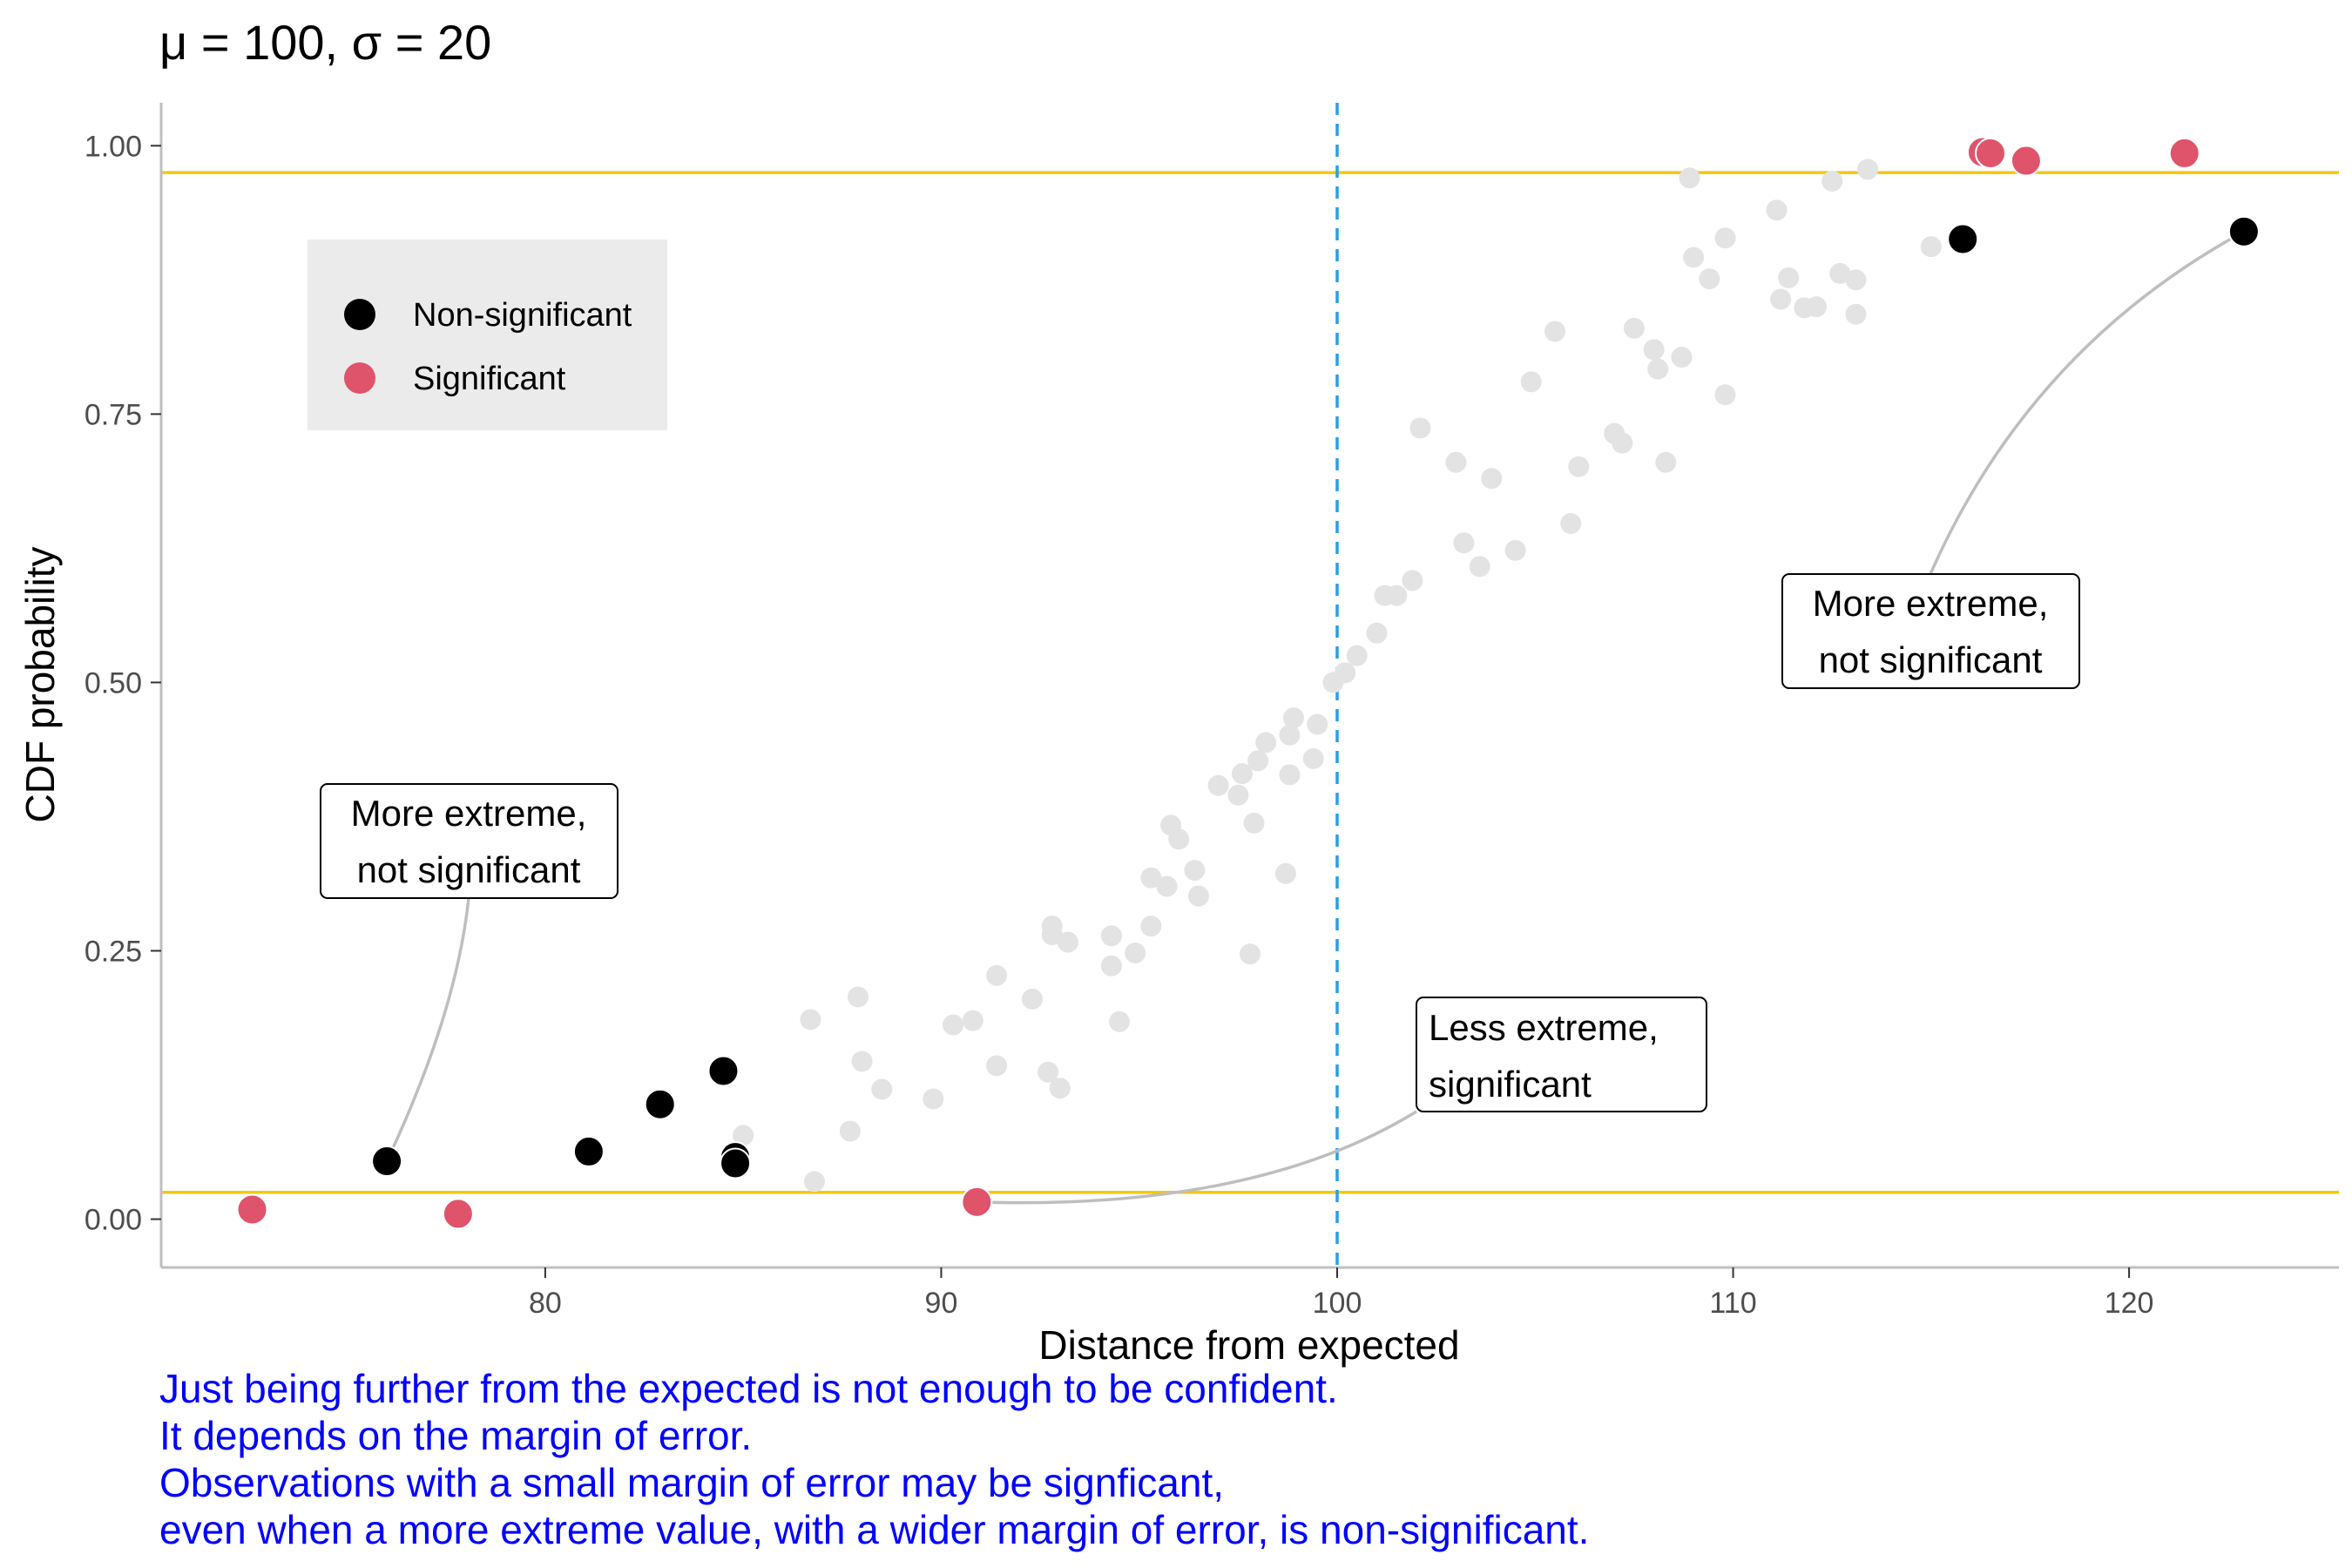 The height and width of the screenshot is (1568, 2352). What do you see at coordinates (113, 683) in the screenshot?
I see `y-tick-label: 0.50` at bounding box center [113, 683].